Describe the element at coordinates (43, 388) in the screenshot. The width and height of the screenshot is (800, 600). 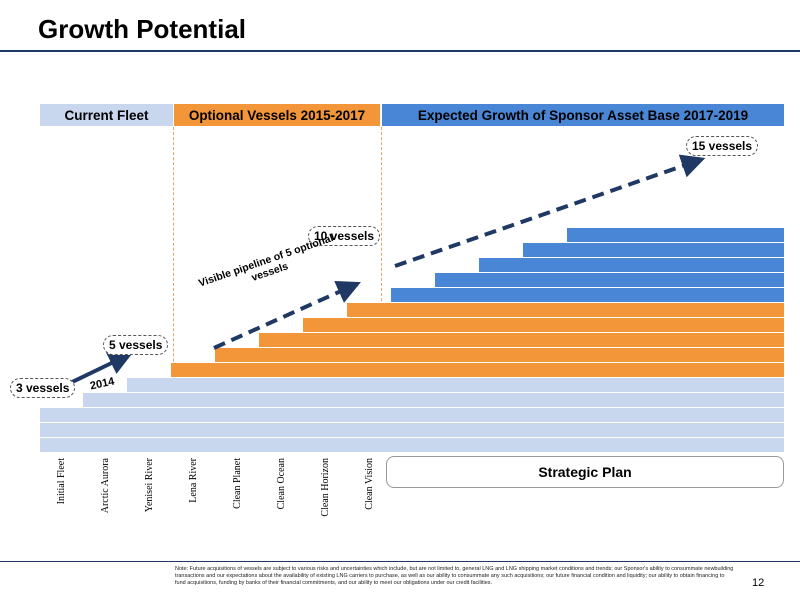
I see `callout-3-vessels: 3 vessels` at that location.